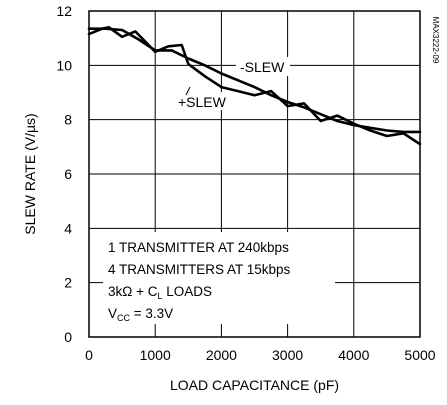 The image size is (447, 405). What do you see at coordinates (68, 283) in the screenshot?
I see `y-tick-label: 2` at bounding box center [68, 283].